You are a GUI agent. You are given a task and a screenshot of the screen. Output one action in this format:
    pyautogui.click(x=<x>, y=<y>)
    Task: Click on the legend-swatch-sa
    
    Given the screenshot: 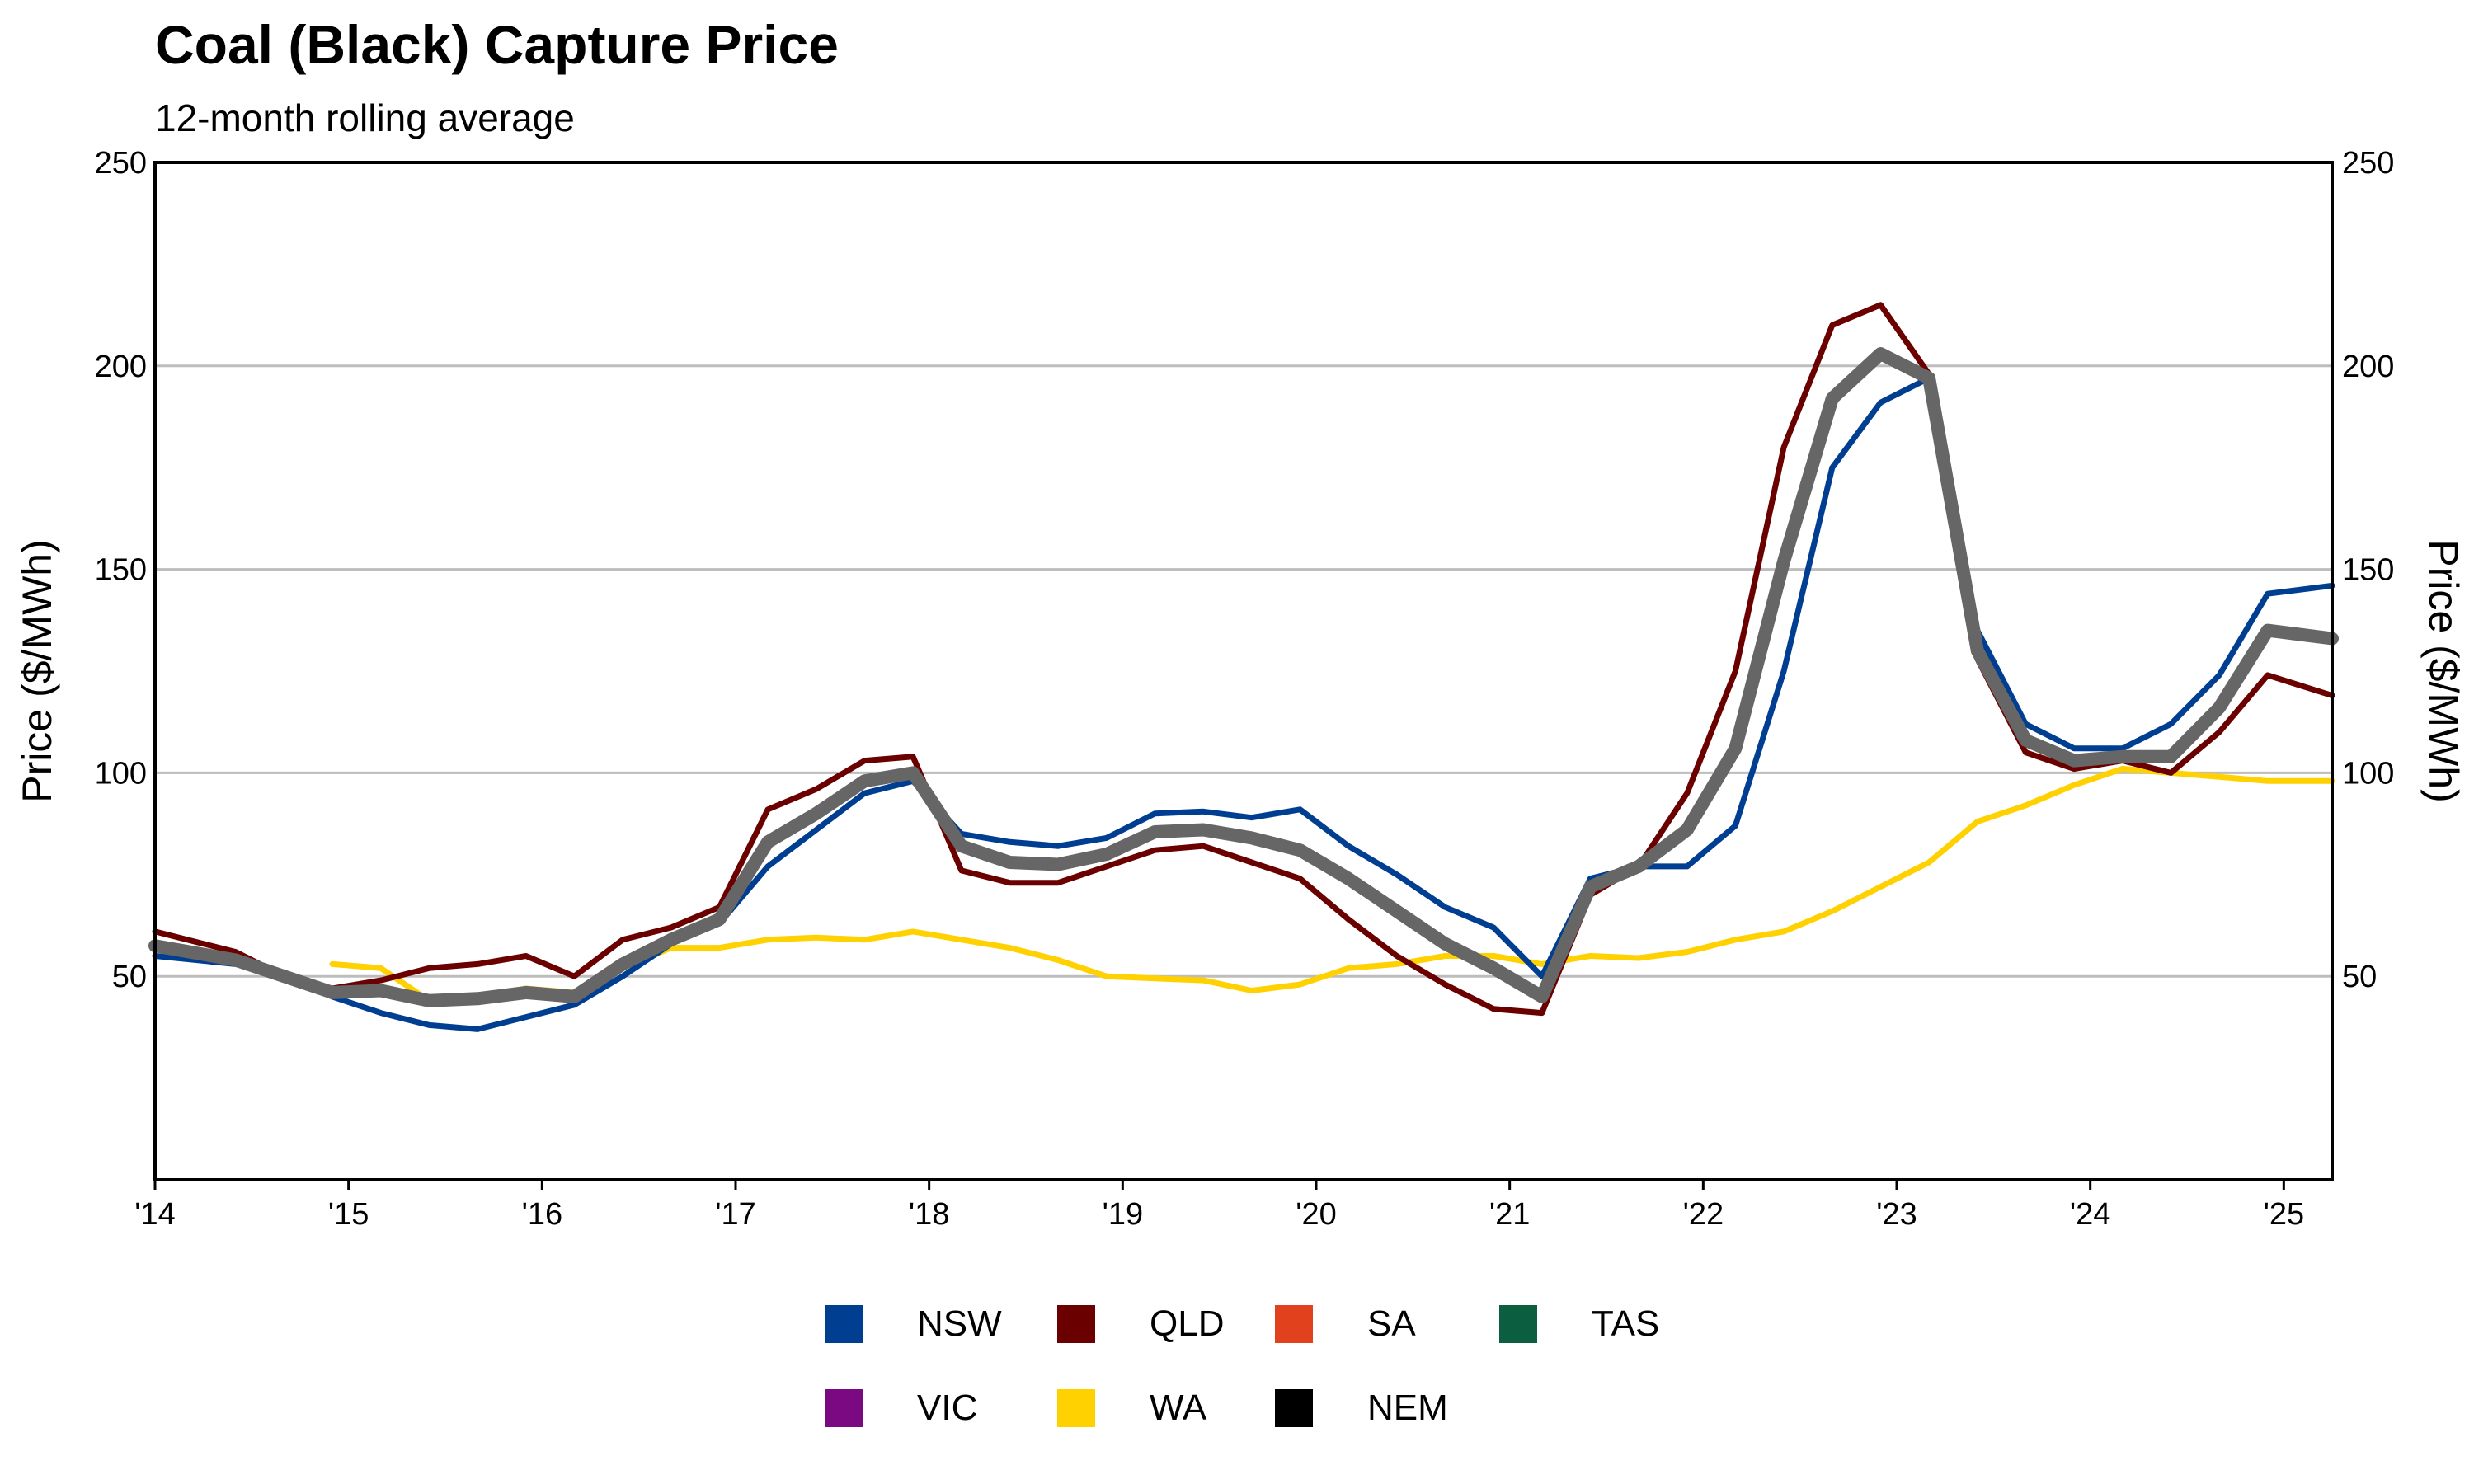 What is the action you would take?
    pyautogui.click(x=1294, y=1324)
    